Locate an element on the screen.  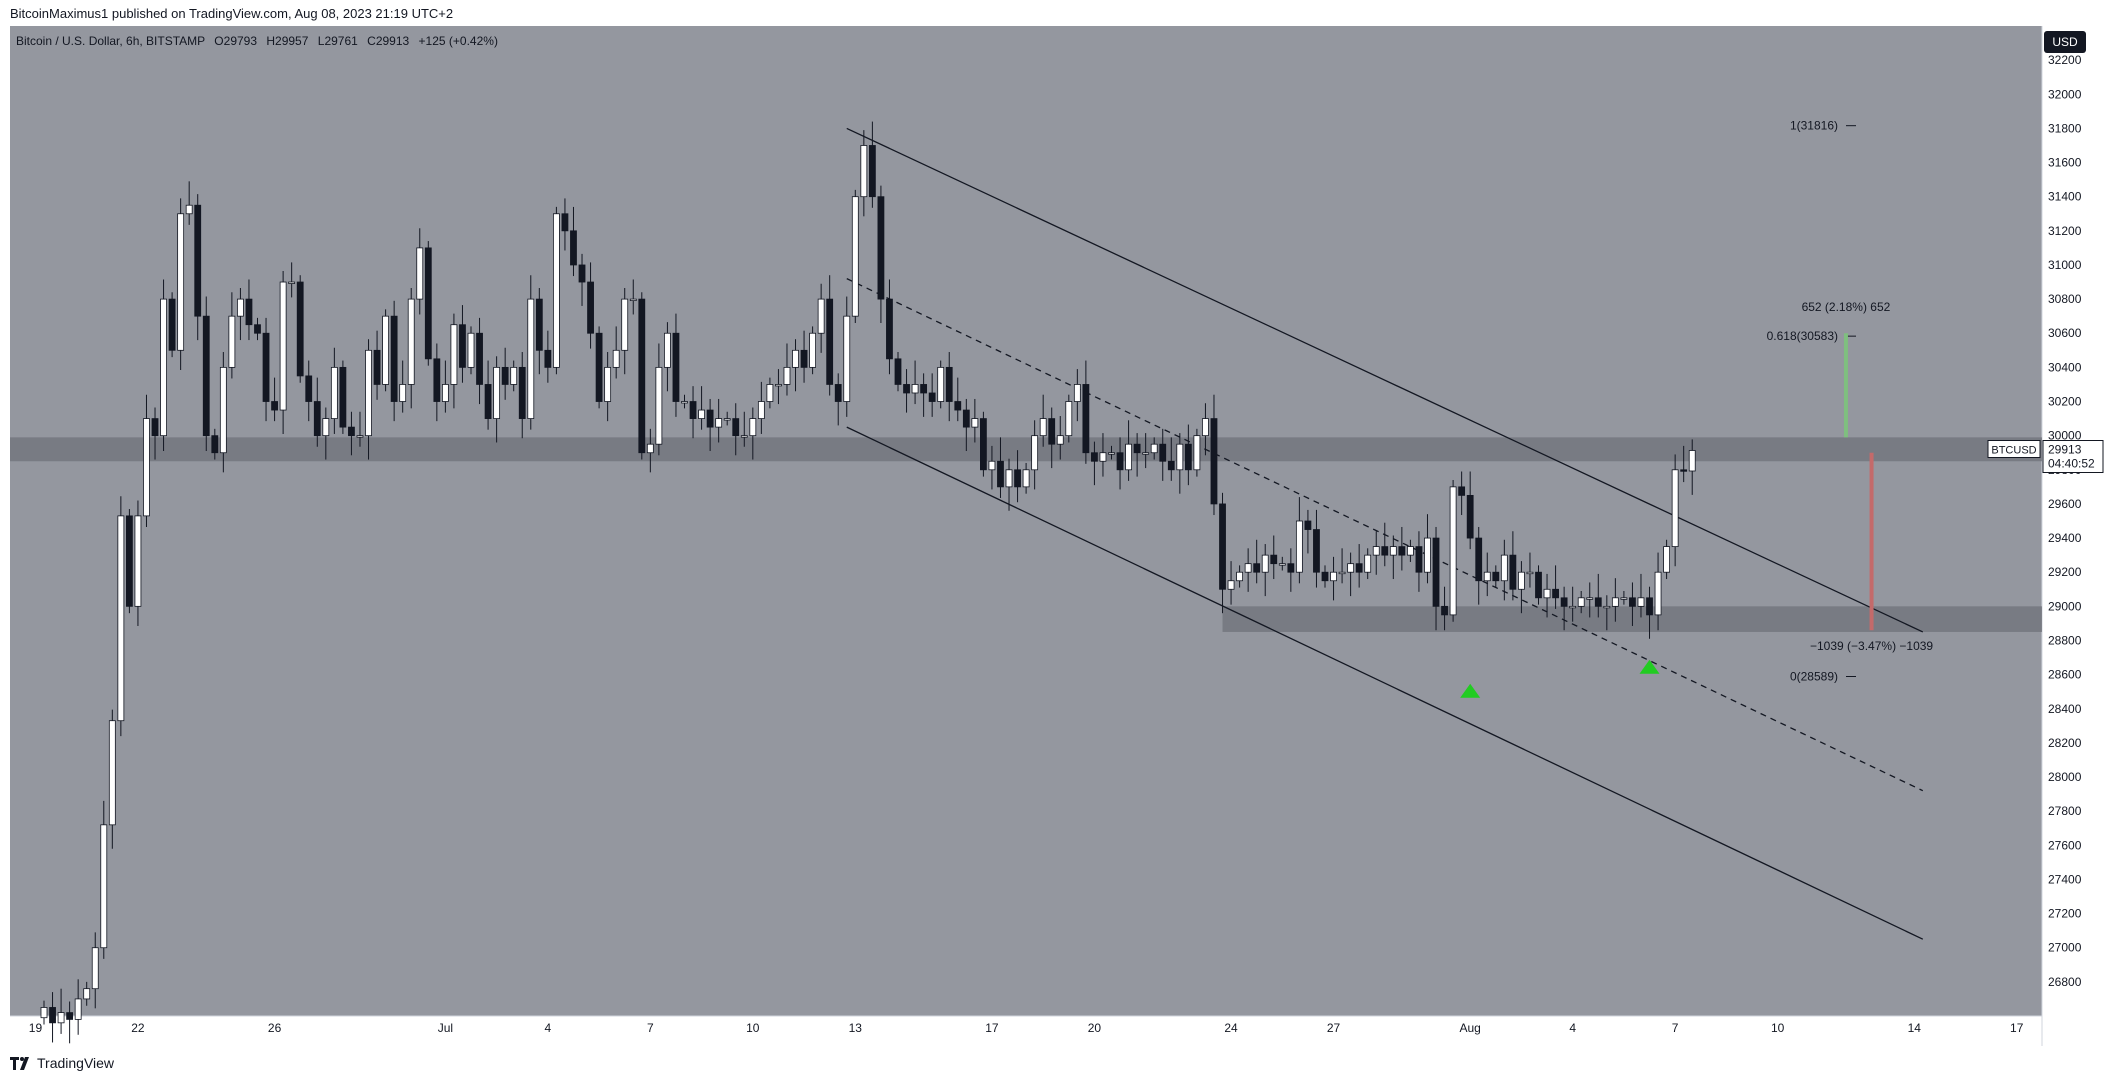
symbol-title: Bitcoin / U.S. Dollar, 6h, BITSTAMP is located at coordinates (110, 41).